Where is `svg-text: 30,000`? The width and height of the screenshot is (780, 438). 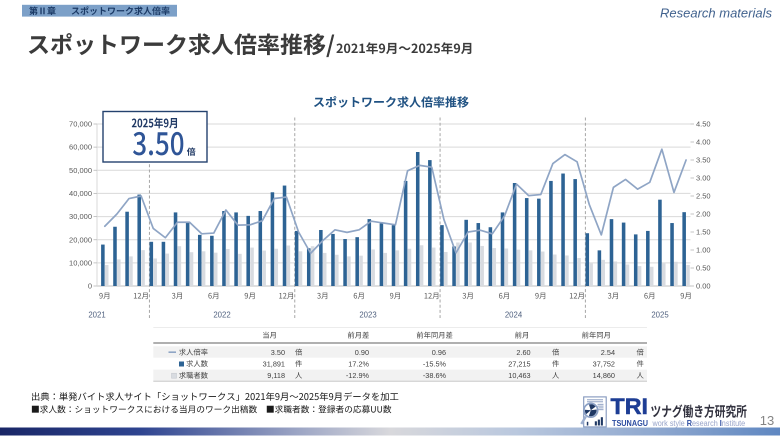
svg-text: 30,000 is located at coordinates (80, 216).